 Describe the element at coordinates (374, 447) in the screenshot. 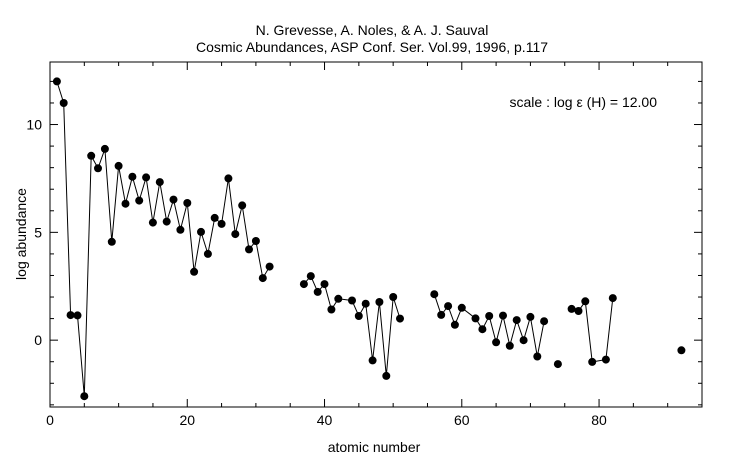

I see `x-axis-label: atomic number` at that location.